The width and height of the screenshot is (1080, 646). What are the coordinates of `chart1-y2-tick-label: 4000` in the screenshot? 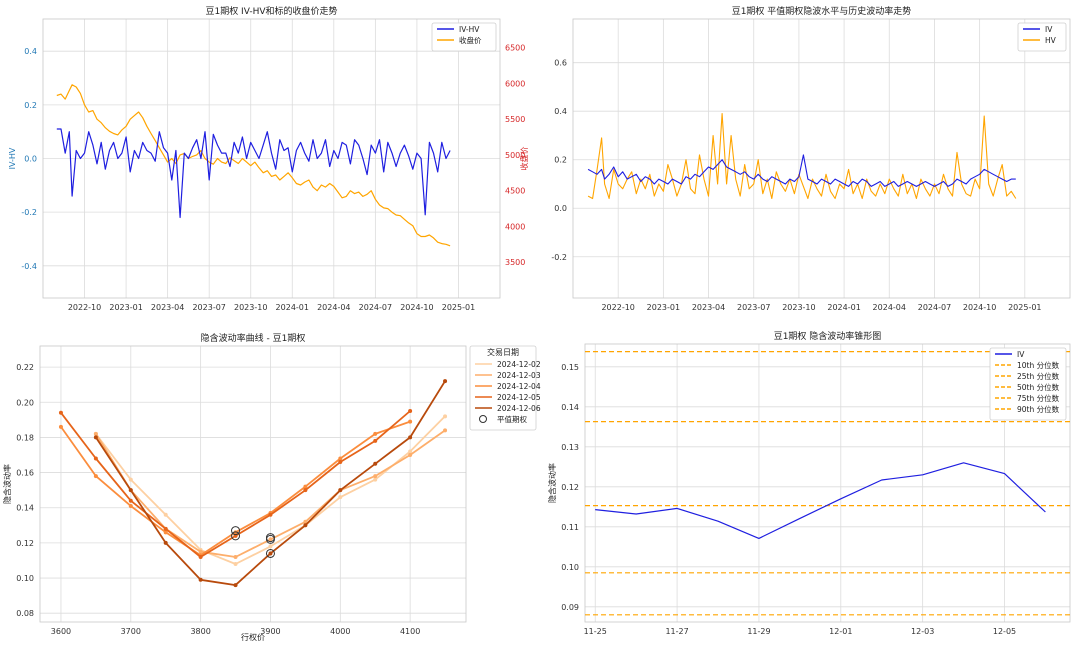 It's located at (515, 226).